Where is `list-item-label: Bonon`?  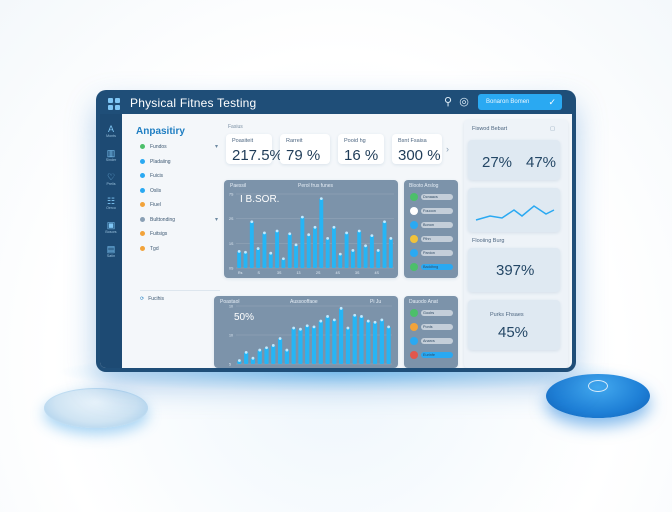 list-item-label: Bonon is located at coordinates (428, 225).